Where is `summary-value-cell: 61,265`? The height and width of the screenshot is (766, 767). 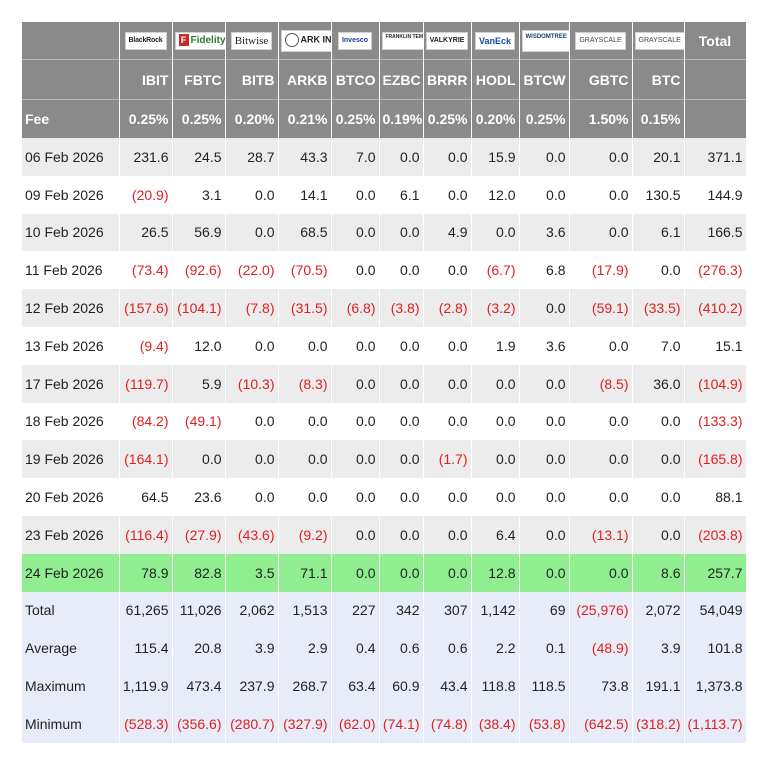 summary-value-cell: 61,265 is located at coordinates (146, 610).